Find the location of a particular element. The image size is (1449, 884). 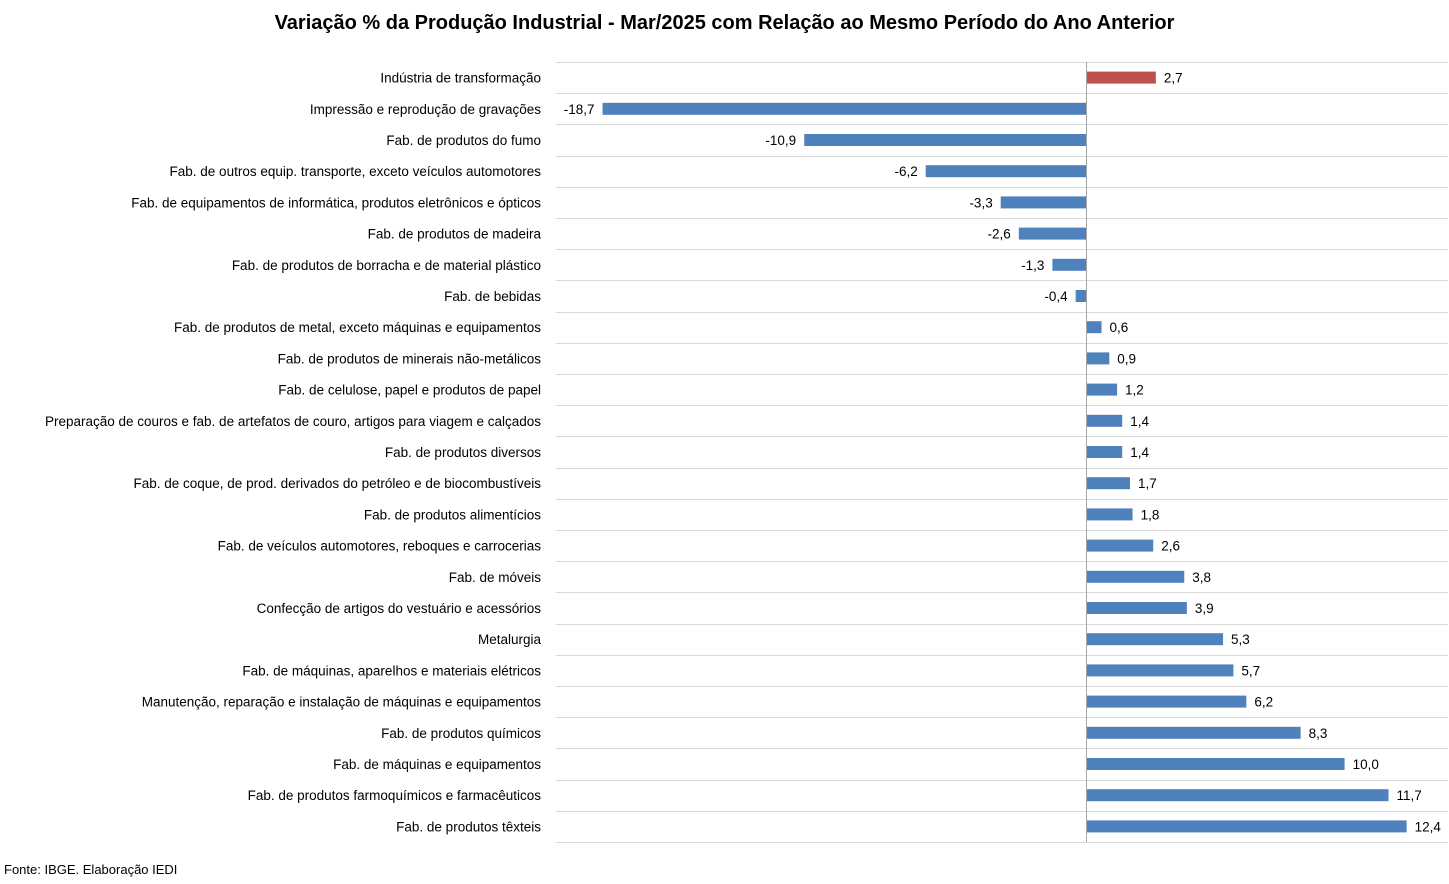

value-label: 8,3 is located at coordinates (1318, 733).